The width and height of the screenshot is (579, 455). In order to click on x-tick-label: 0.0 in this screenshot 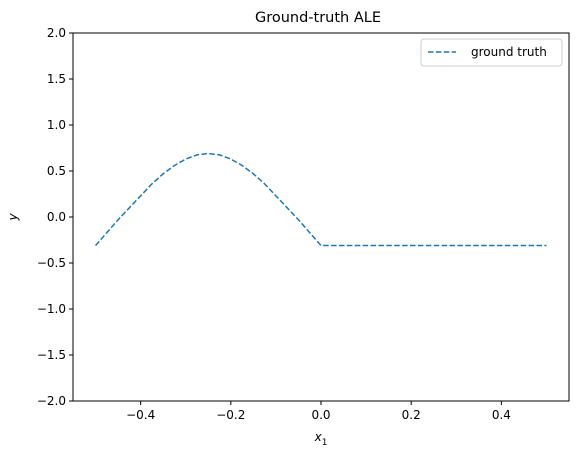, I will do `click(320, 415)`.